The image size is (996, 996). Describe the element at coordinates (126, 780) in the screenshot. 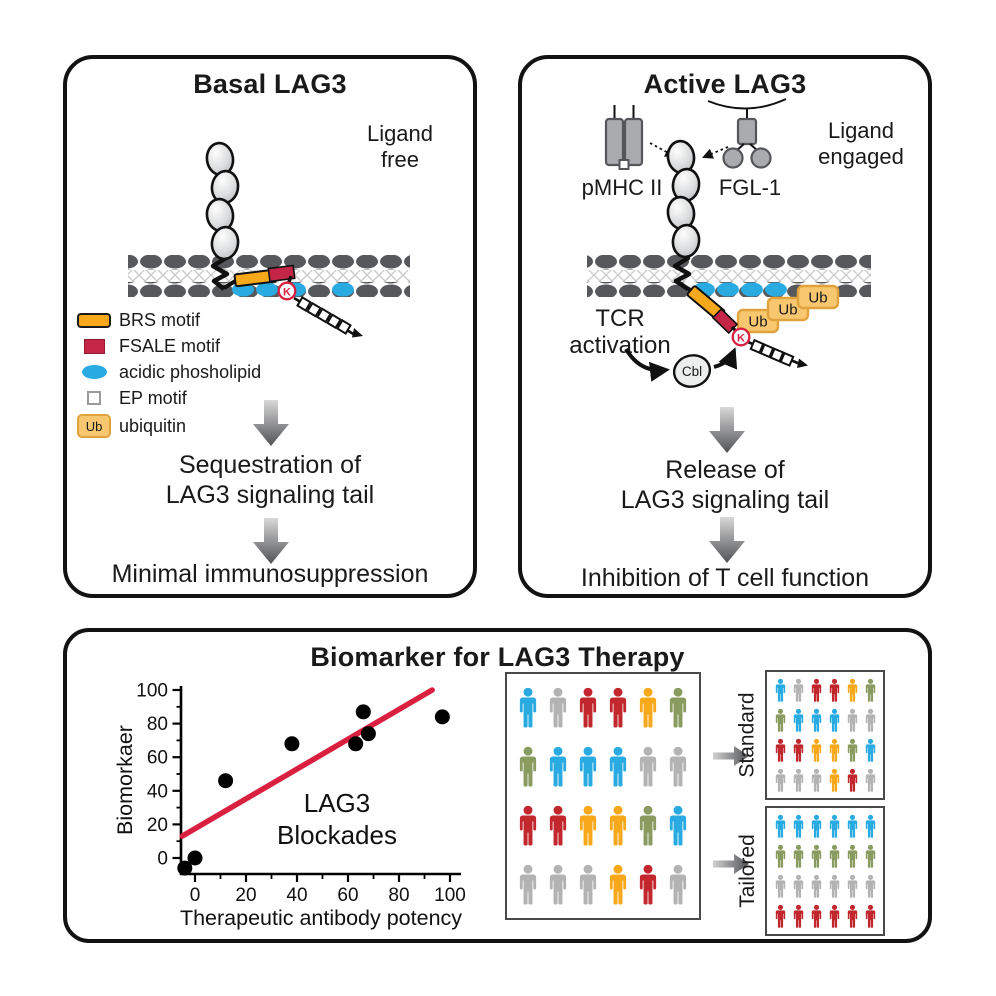

I see `y-axis-label: Biomorkaer` at that location.